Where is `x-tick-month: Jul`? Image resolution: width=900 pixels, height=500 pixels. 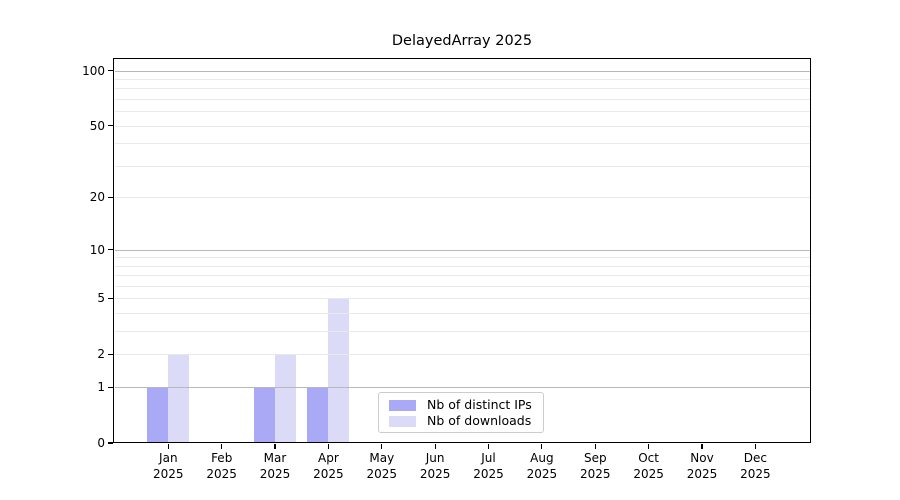 x-tick-month: Jul is located at coordinates (488, 458).